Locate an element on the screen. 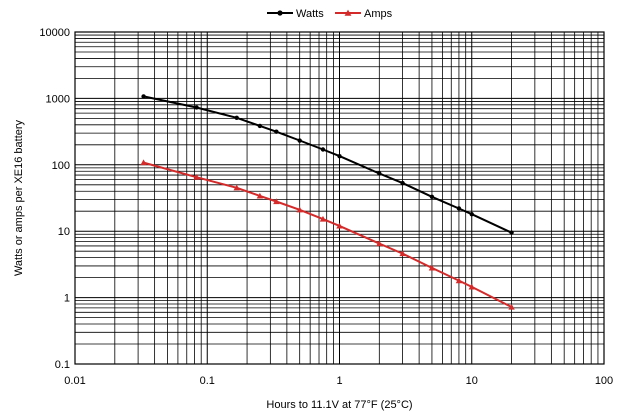 Image resolution: width=636 pixels, height=416 pixels. y-tick-label: 100 is located at coordinates (61, 166).